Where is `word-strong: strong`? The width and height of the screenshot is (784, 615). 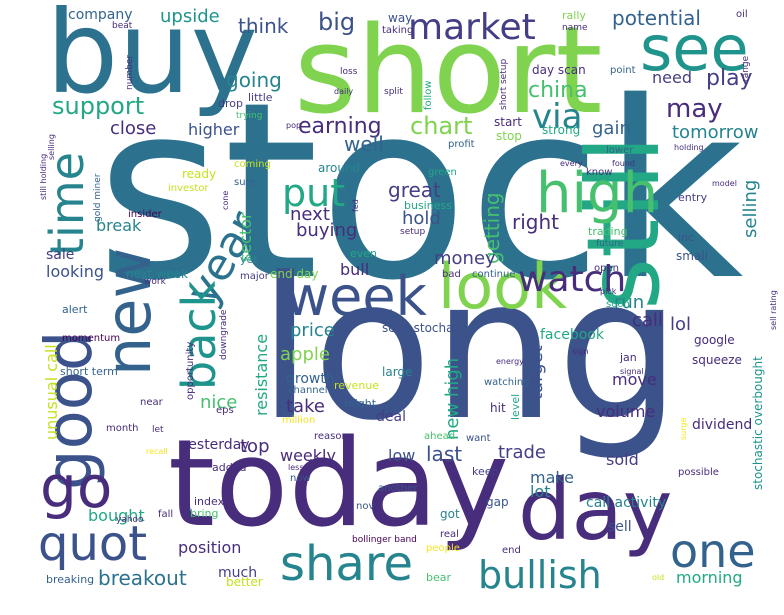 word-strong: strong is located at coordinates (561, 130).